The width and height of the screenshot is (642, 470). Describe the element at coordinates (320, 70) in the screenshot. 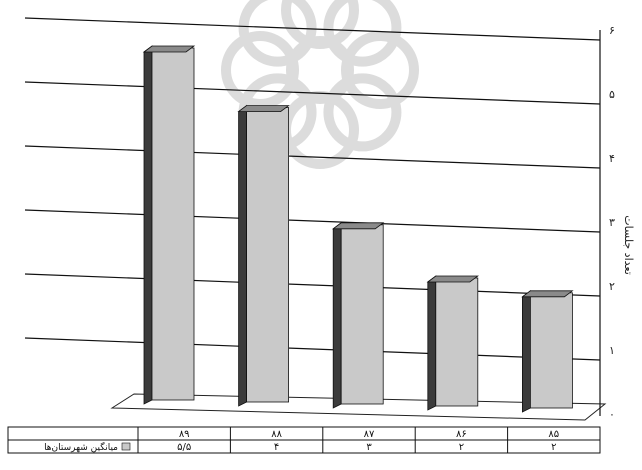

I see `watermark-center` at that location.